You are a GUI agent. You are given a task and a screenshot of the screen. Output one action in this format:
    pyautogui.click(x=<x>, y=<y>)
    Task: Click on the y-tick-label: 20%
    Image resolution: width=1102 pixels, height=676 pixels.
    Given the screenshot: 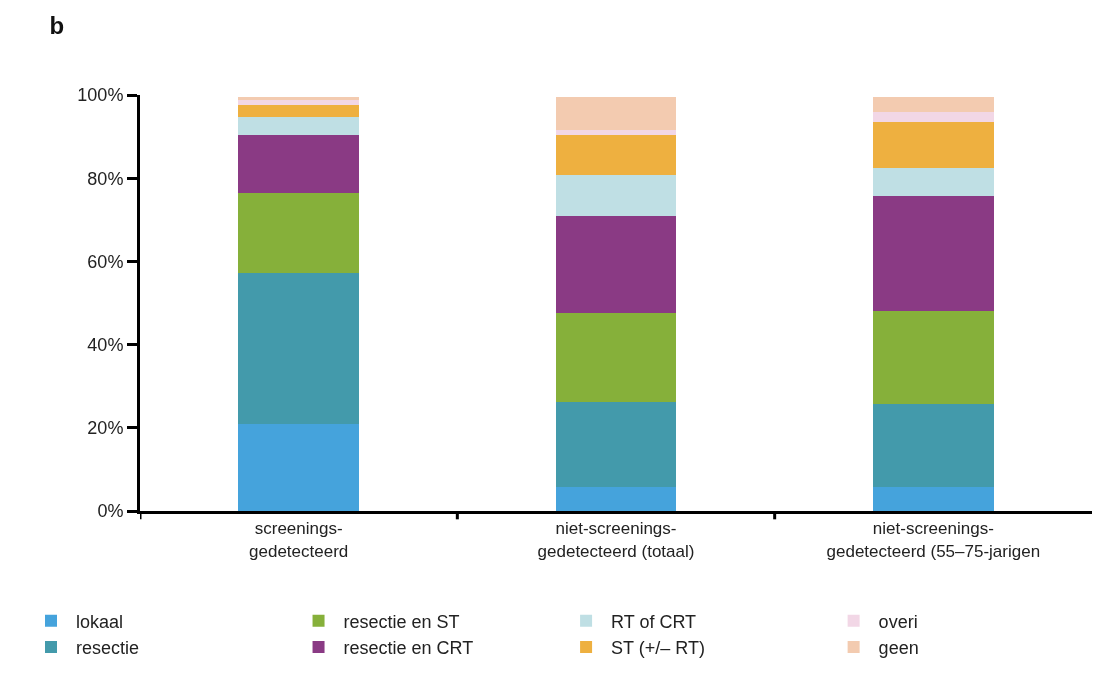 What is the action you would take?
    pyautogui.click(x=105, y=428)
    